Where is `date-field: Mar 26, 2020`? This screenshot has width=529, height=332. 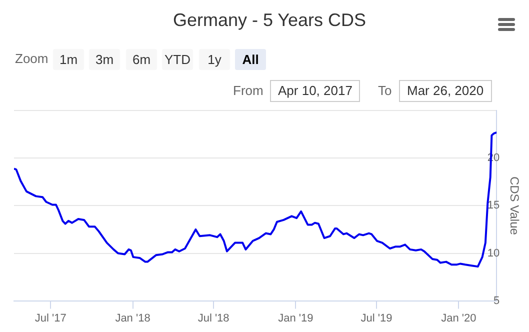 date-field: Mar 26, 2020 is located at coordinates (445, 91).